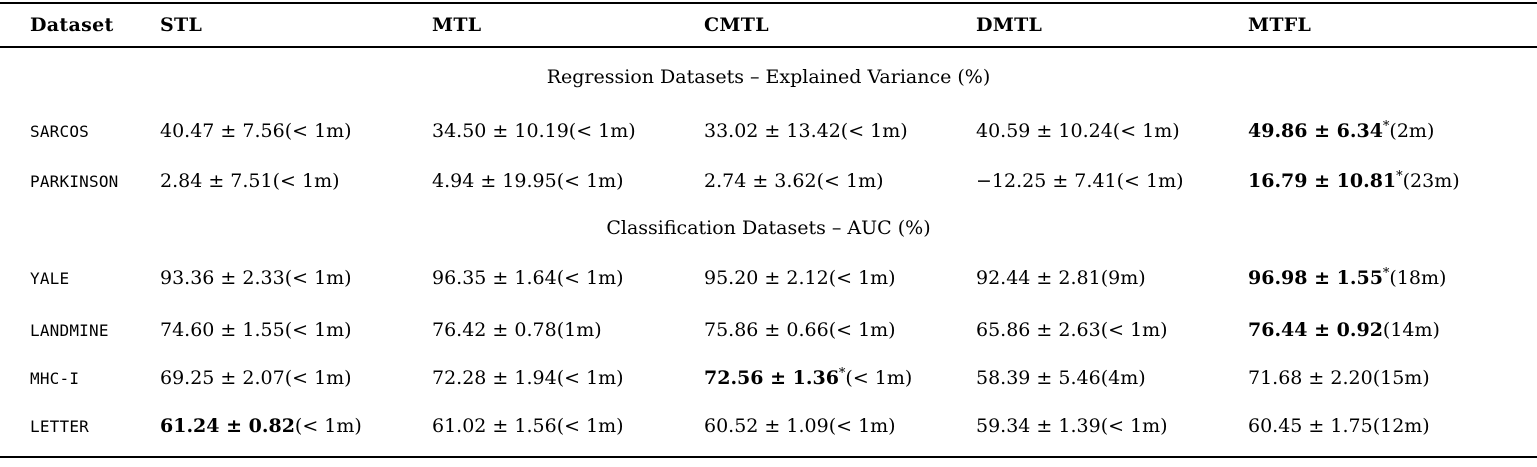 The width and height of the screenshot is (1537, 467). What do you see at coordinates (494, 181) in the screenshot?
I see `result-value: 4.94 ± 19.95` at bounding box center [494, 181].